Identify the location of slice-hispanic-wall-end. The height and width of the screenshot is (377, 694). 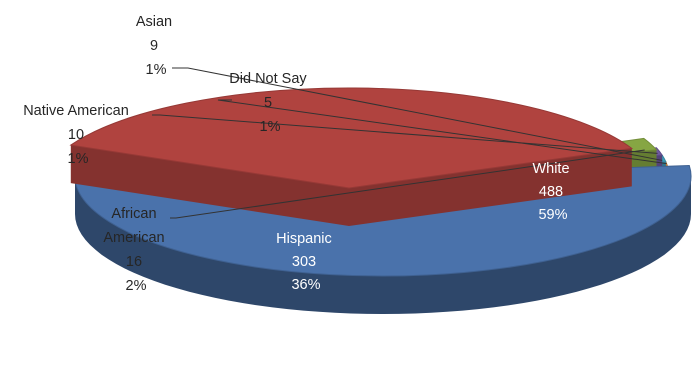
(490, 187).